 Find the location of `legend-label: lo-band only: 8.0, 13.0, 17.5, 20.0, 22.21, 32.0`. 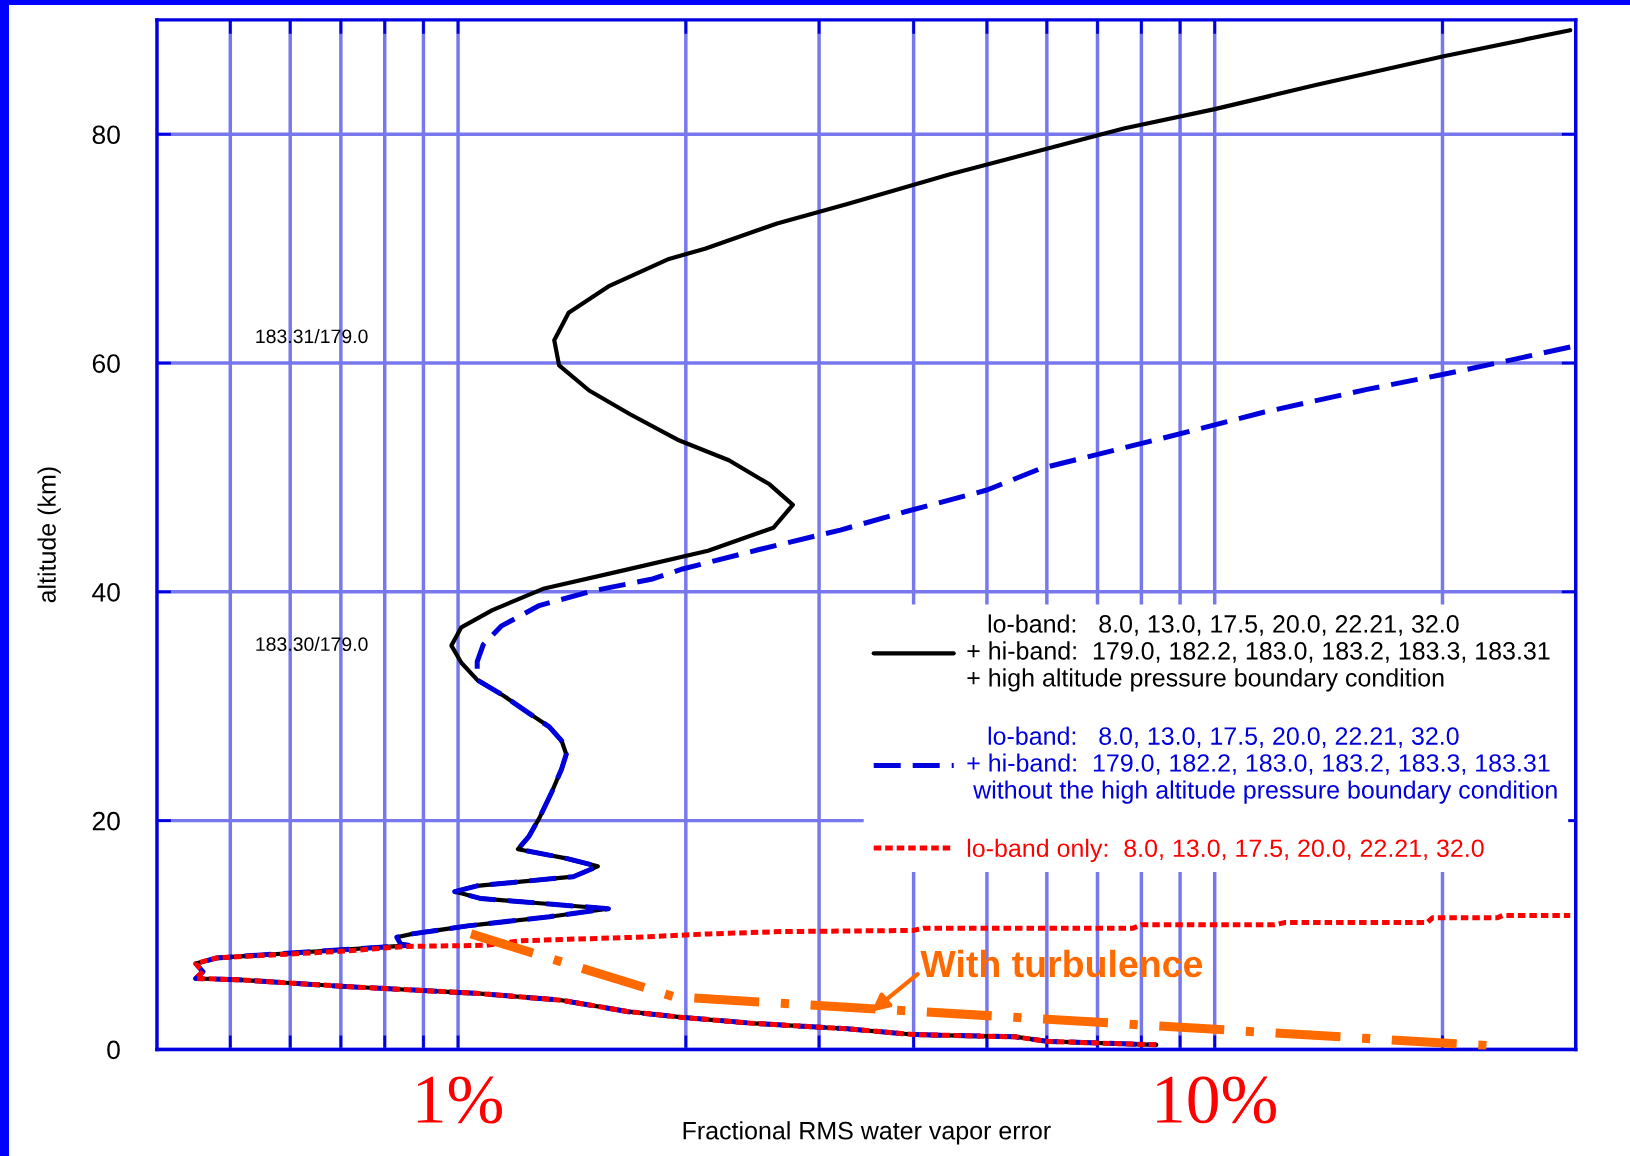

legend-label: lo-band only: 8.0, 13.0, 17.5, 20.0, 22.21, 32.0 is located at coordinates (1225, 850).